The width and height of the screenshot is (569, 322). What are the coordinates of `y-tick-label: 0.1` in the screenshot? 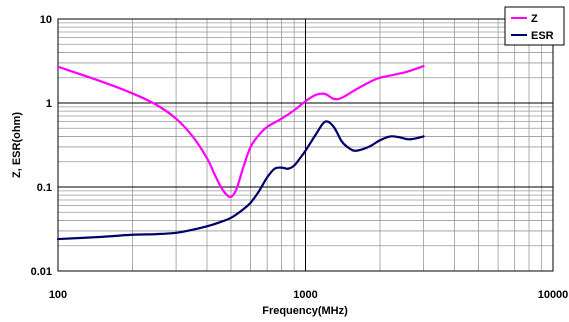 It's located at (44, 188).